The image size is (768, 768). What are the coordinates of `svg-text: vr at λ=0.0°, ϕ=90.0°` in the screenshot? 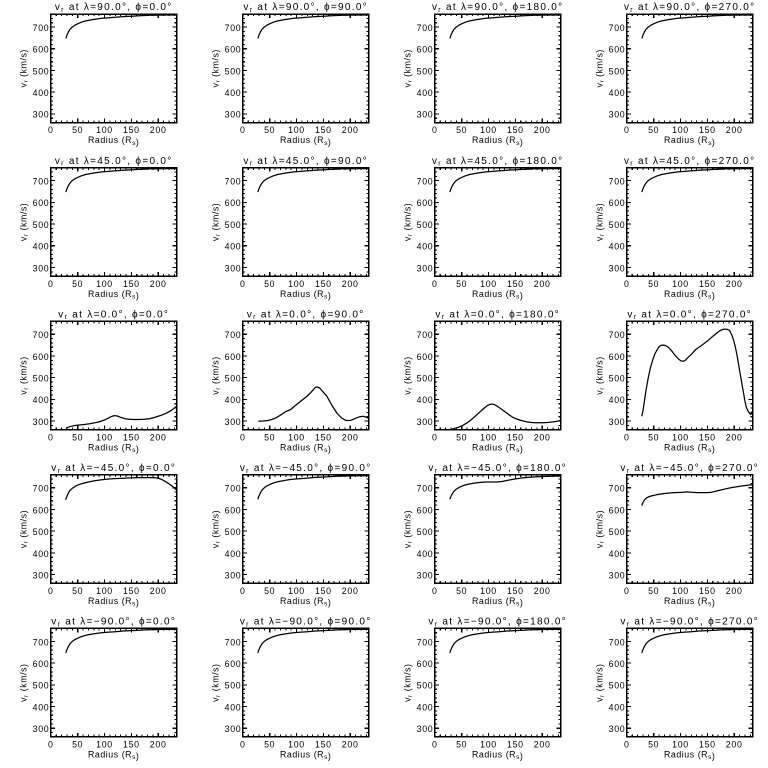 It's located at (306, 315).